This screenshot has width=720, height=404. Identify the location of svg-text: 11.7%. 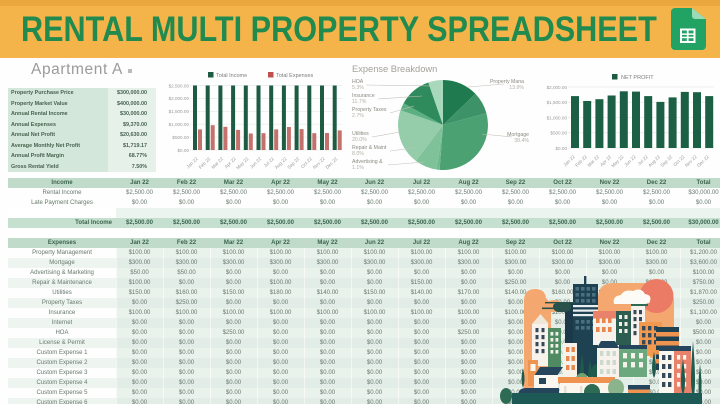
(359, 102).